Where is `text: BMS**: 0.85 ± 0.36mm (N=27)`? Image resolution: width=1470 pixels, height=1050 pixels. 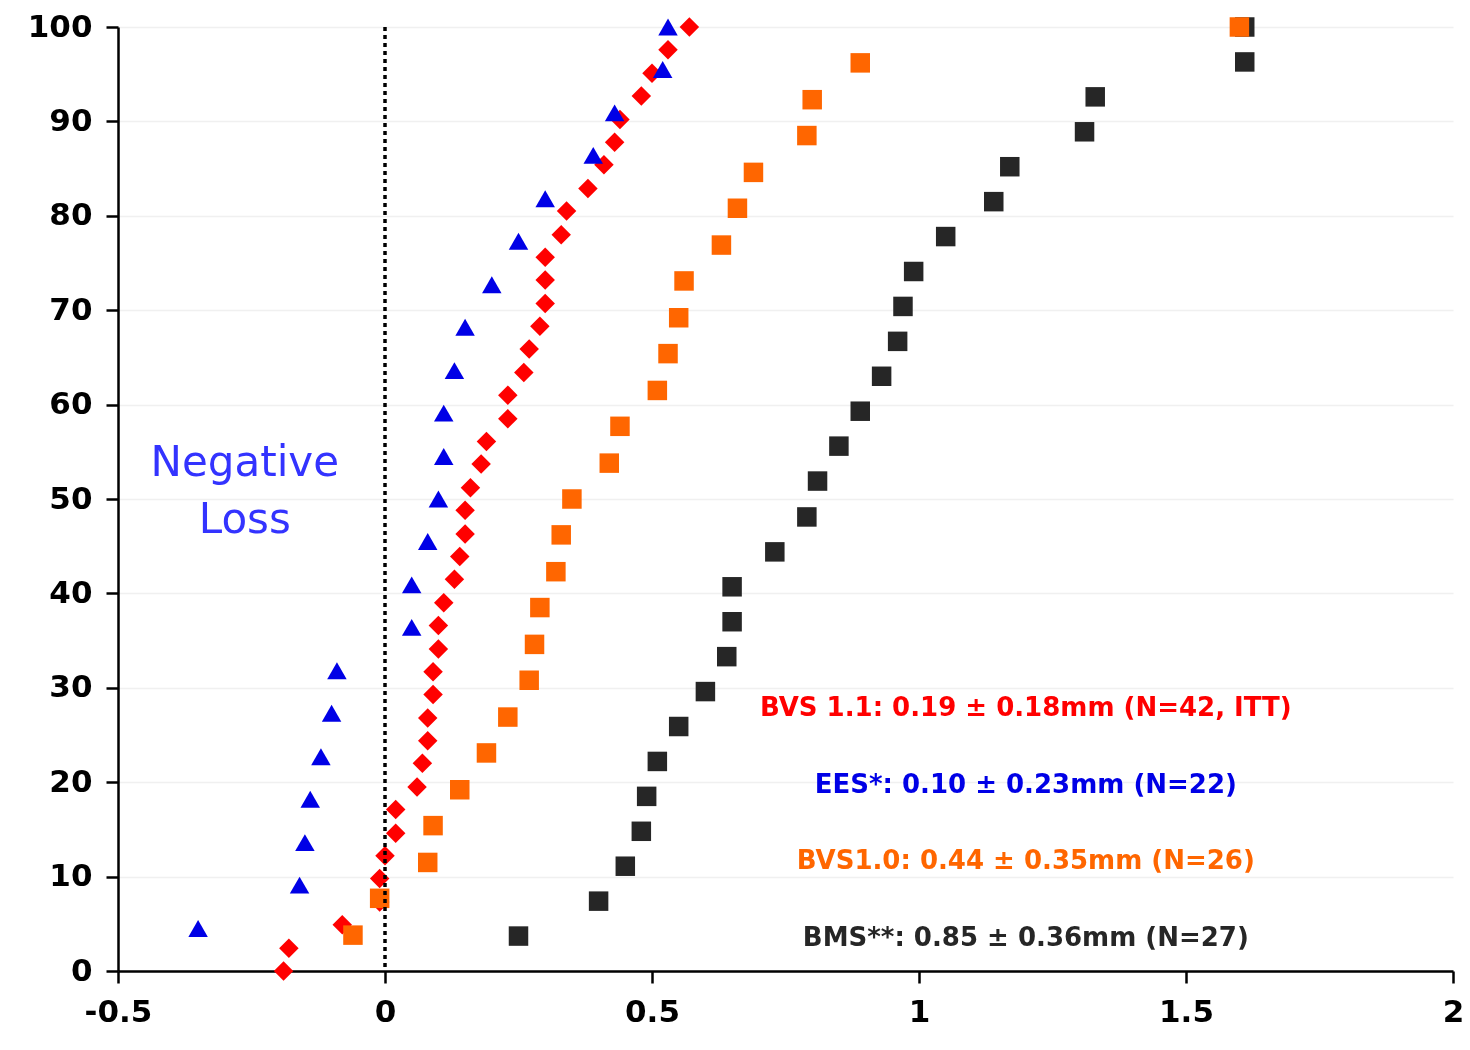 text: BMS**: 0.85 ± 0.36mm (N=27) is located at coordinates (1025, 937).